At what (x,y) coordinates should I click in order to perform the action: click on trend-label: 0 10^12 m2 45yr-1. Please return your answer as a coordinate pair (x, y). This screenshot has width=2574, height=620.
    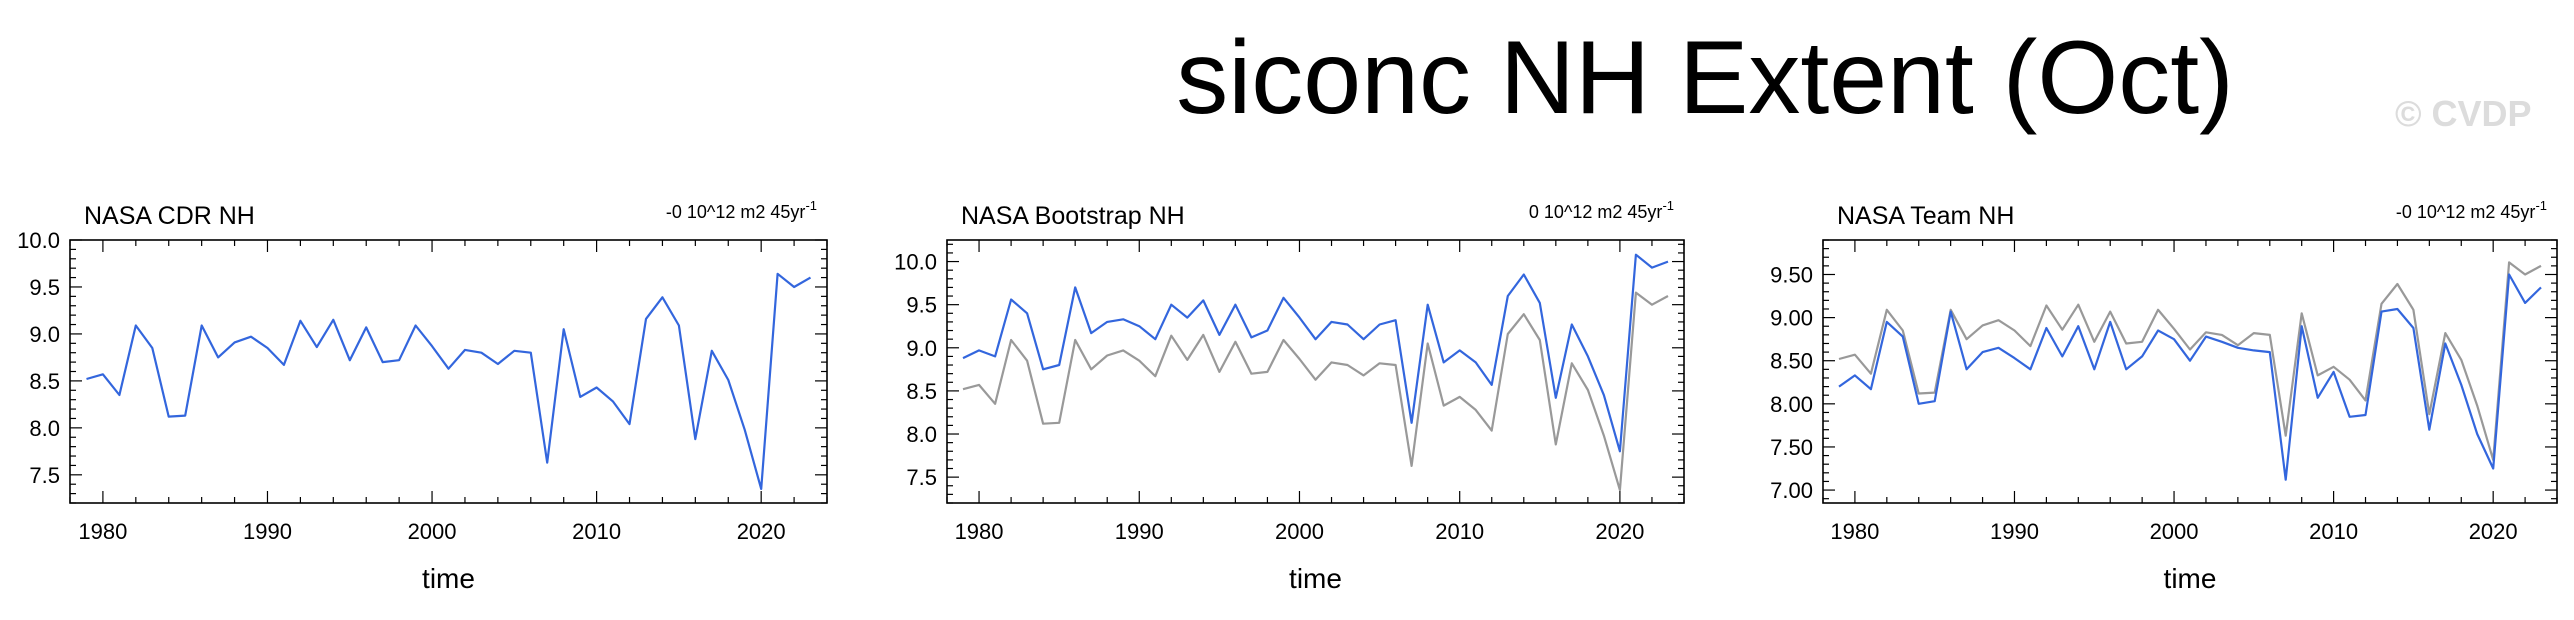
    Looking at the image, I should click on (1601, 210).